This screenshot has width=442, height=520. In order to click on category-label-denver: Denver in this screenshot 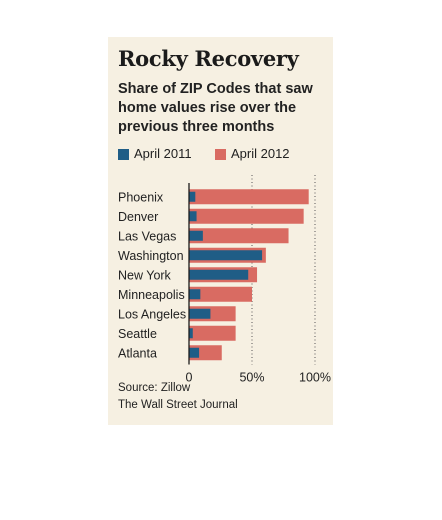, I will do `click(138, 217)`.